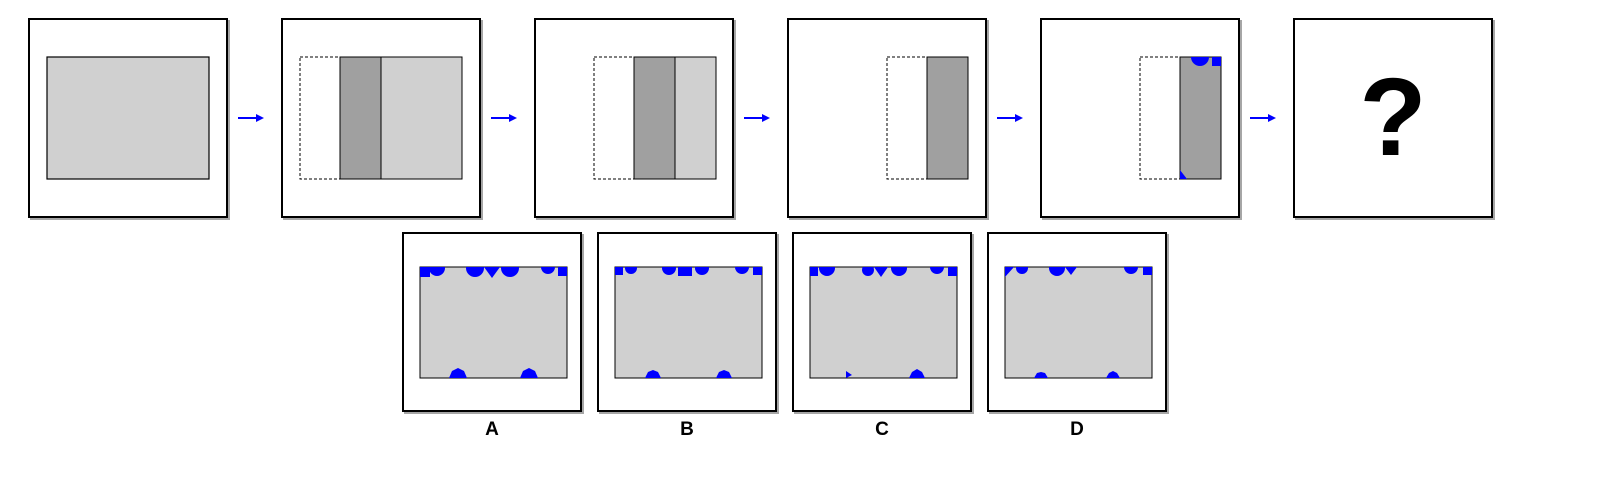 The image size is (1610, 490). I want to click on panel-1-drawing, so click(128, 118).